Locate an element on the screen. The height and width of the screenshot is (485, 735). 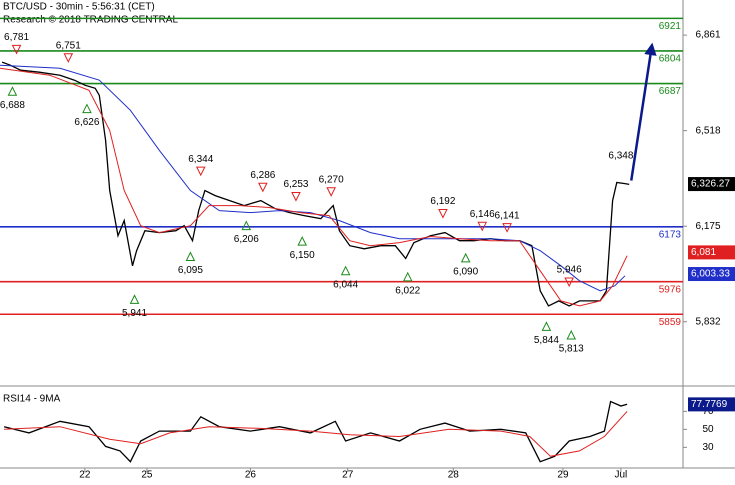
level-label: 5859 is located at coordinates (670, 322).